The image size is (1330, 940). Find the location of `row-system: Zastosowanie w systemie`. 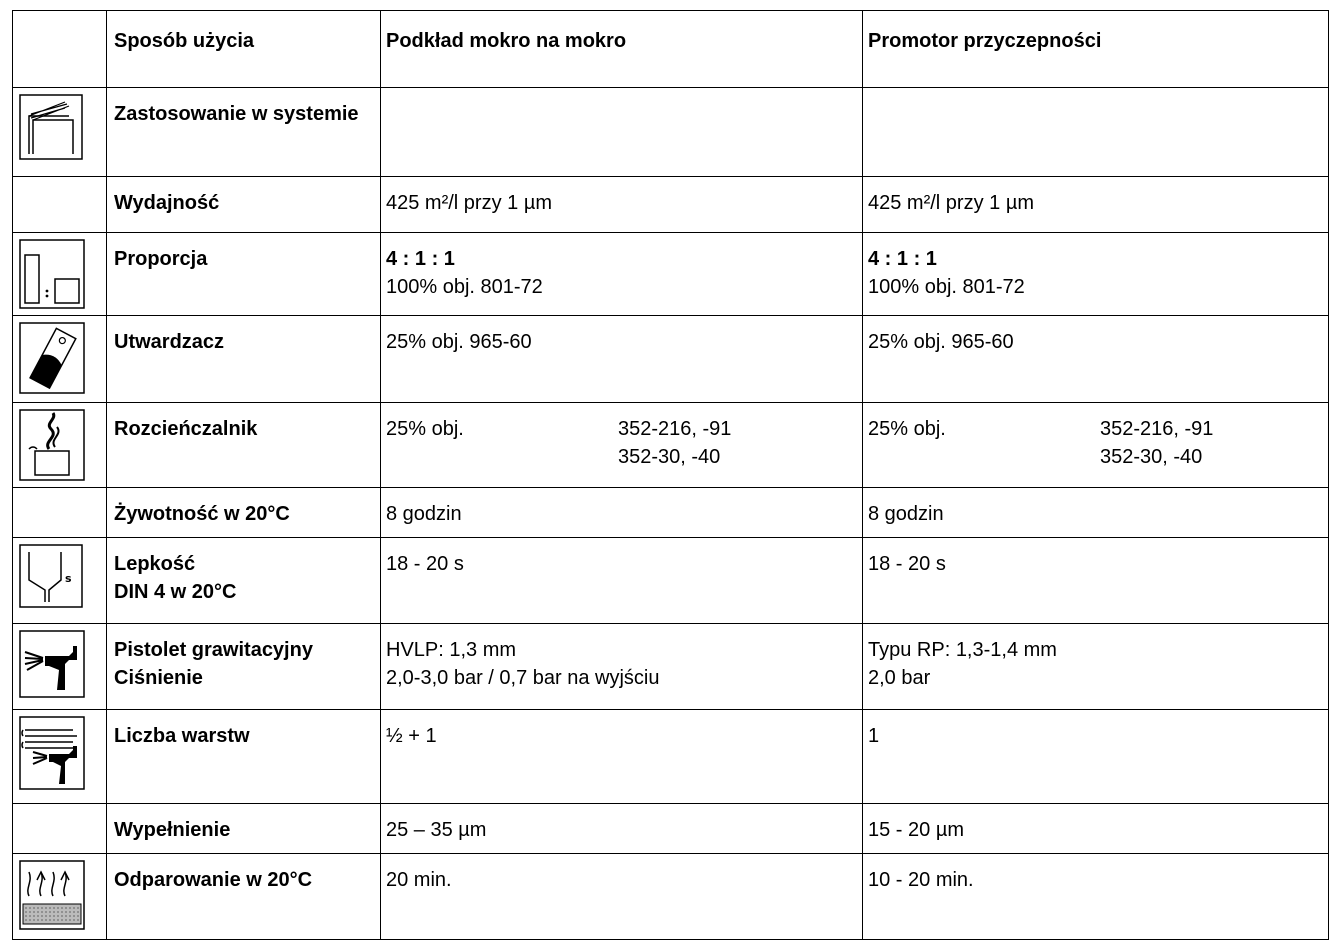

row-system: Zastosowanie w systemie is located at coordinates (670, 132).